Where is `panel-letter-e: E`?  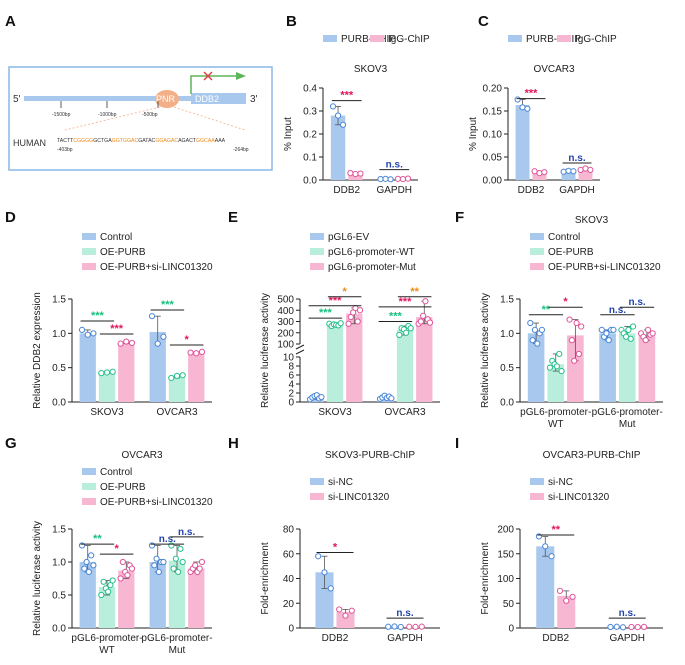 panel-letter-e: E is located at coordinates (233, 217).